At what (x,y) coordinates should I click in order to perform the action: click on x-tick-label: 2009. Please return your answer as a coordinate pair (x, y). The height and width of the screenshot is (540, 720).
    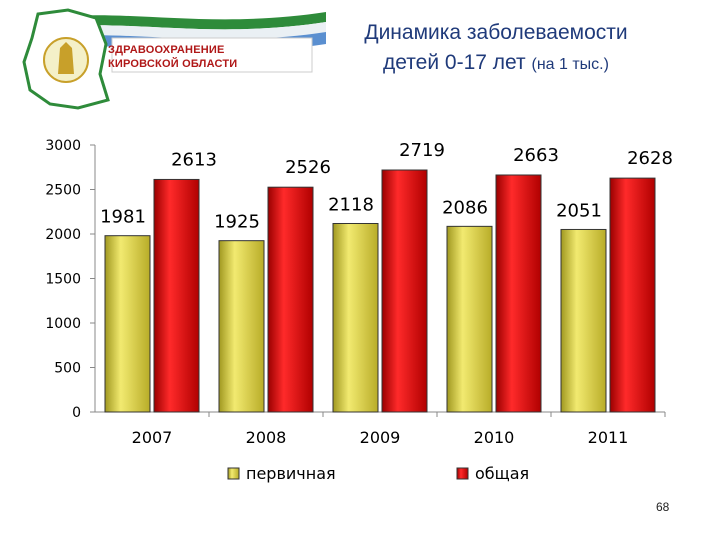
    Looking at the image, I should click on (380, 437).